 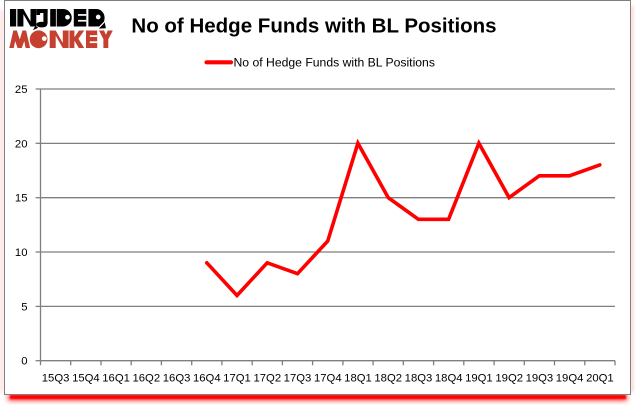 I want to click on svg-text: 17Q1, so click(x=237, y=379).